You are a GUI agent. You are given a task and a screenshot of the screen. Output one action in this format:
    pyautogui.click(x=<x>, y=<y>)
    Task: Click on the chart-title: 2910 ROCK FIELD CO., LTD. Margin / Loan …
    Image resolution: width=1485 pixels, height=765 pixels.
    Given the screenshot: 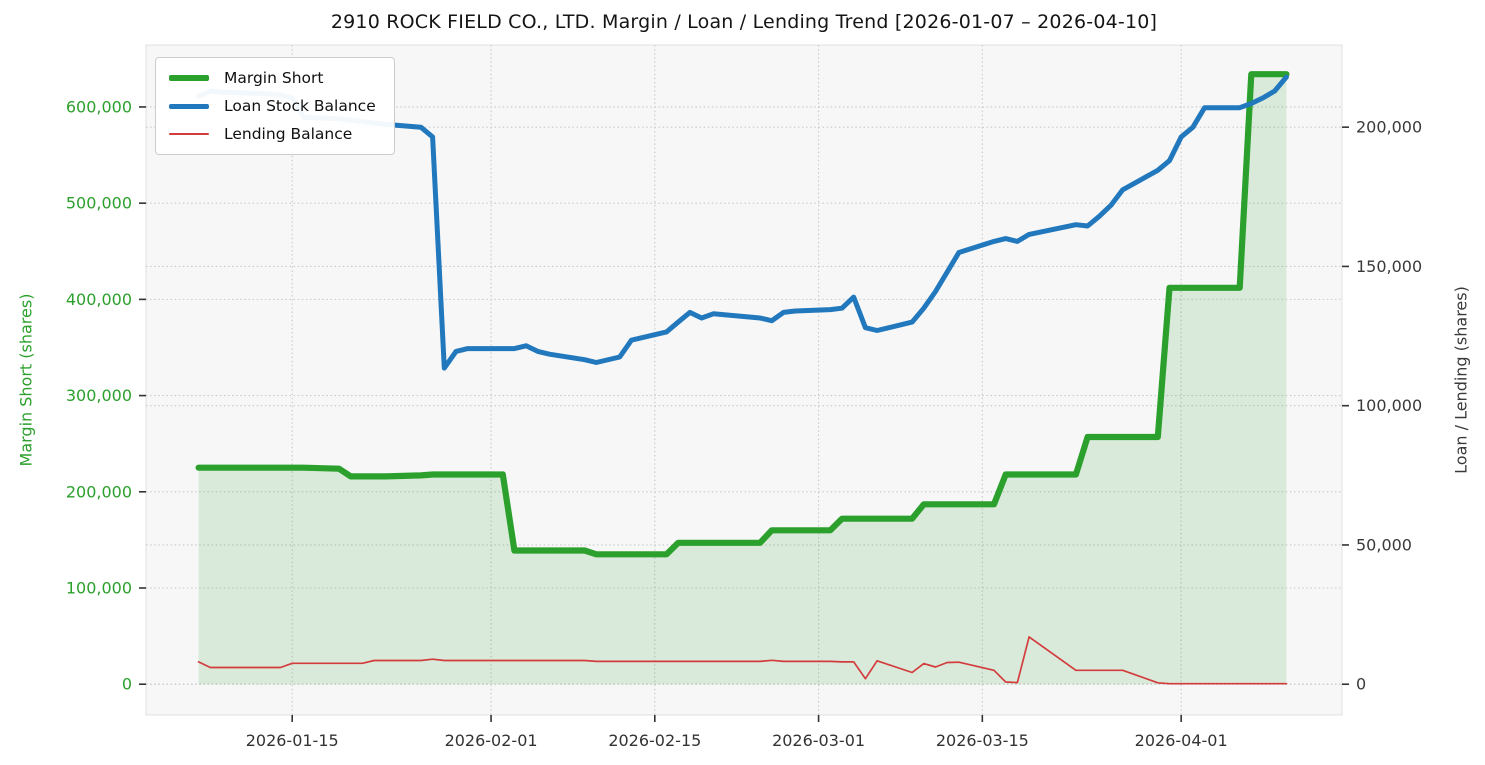 What is the action you would take?
    pyautogui.click(x=744, y=22)
    